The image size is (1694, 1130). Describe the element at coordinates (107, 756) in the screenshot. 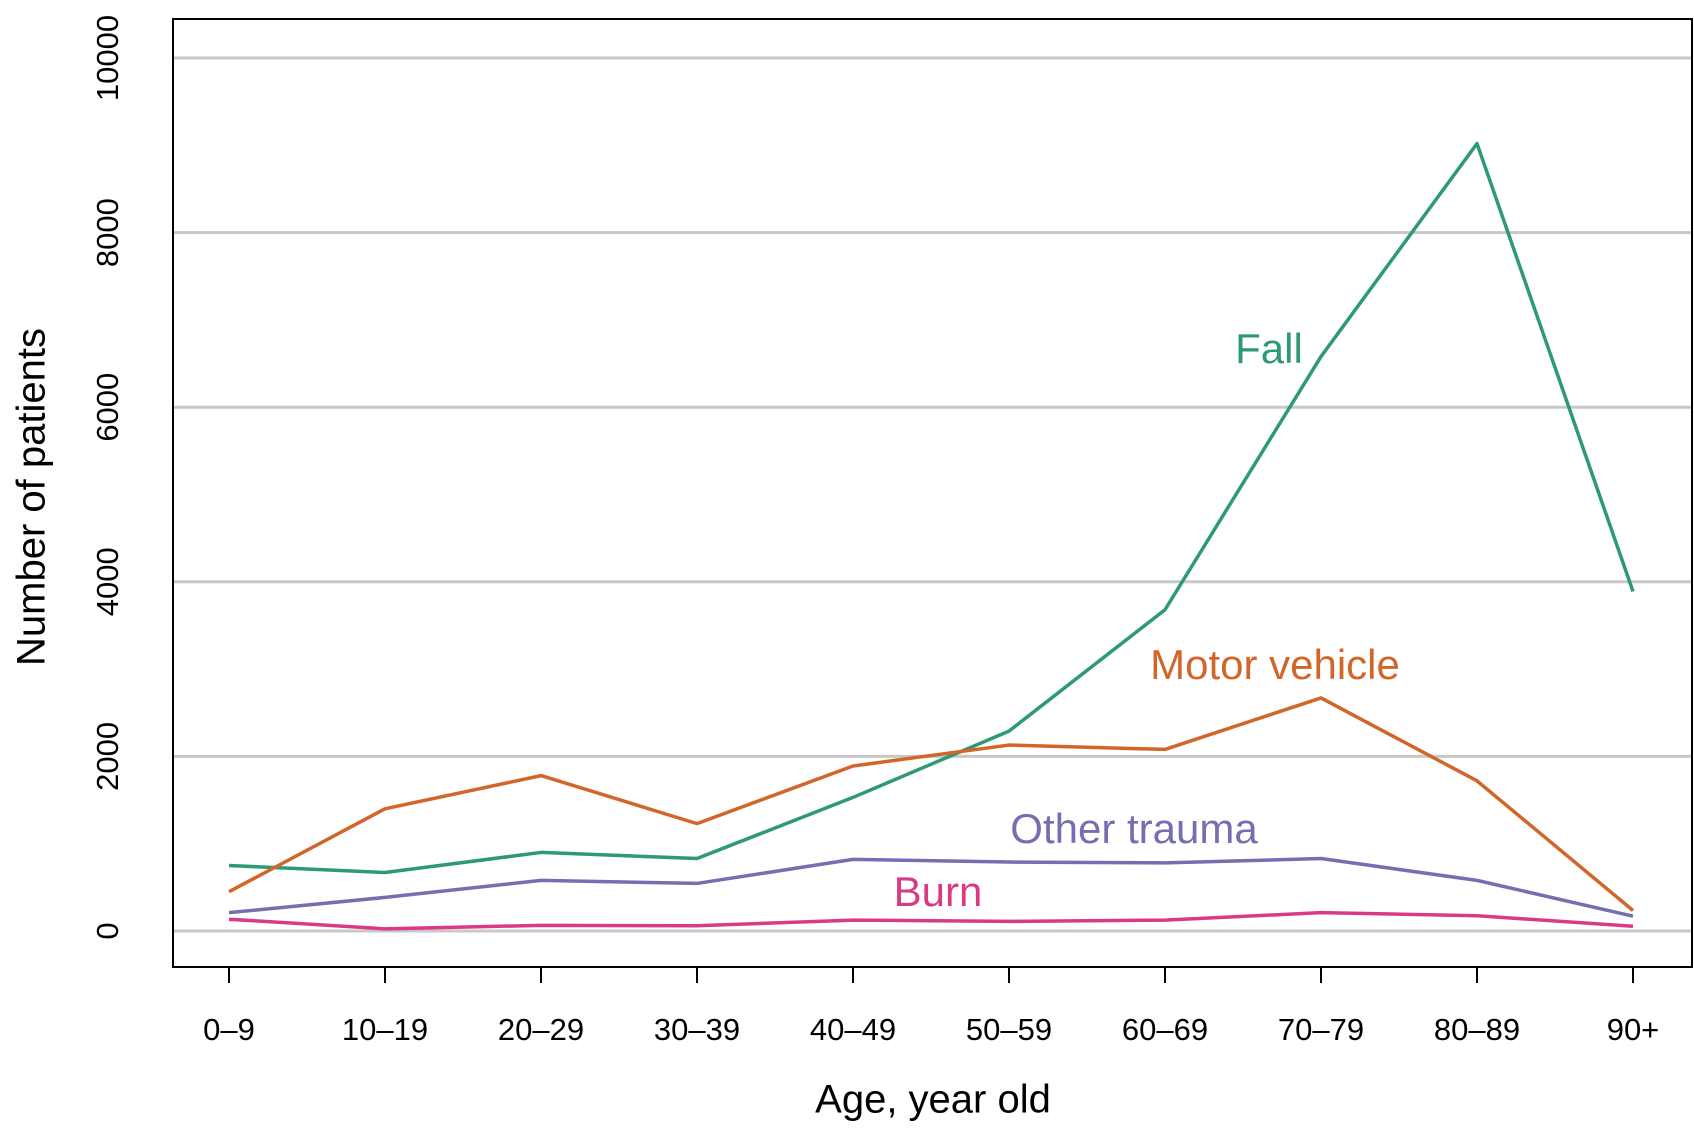

I see `y-tick-label: 2000` at that location.